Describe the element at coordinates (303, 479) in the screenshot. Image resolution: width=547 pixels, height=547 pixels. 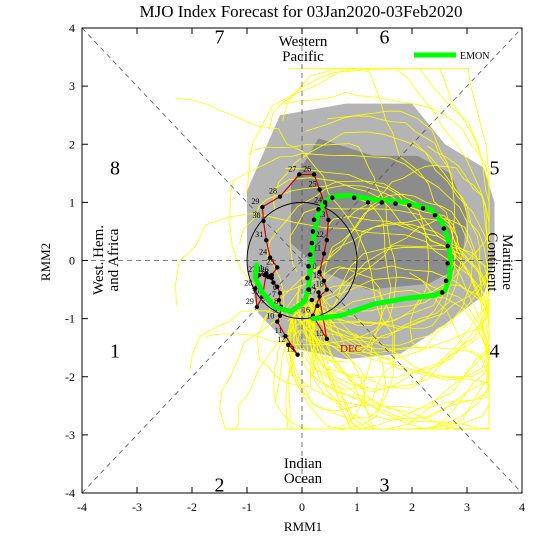
I see `region-label-bottom-2: Ocean` at that location.